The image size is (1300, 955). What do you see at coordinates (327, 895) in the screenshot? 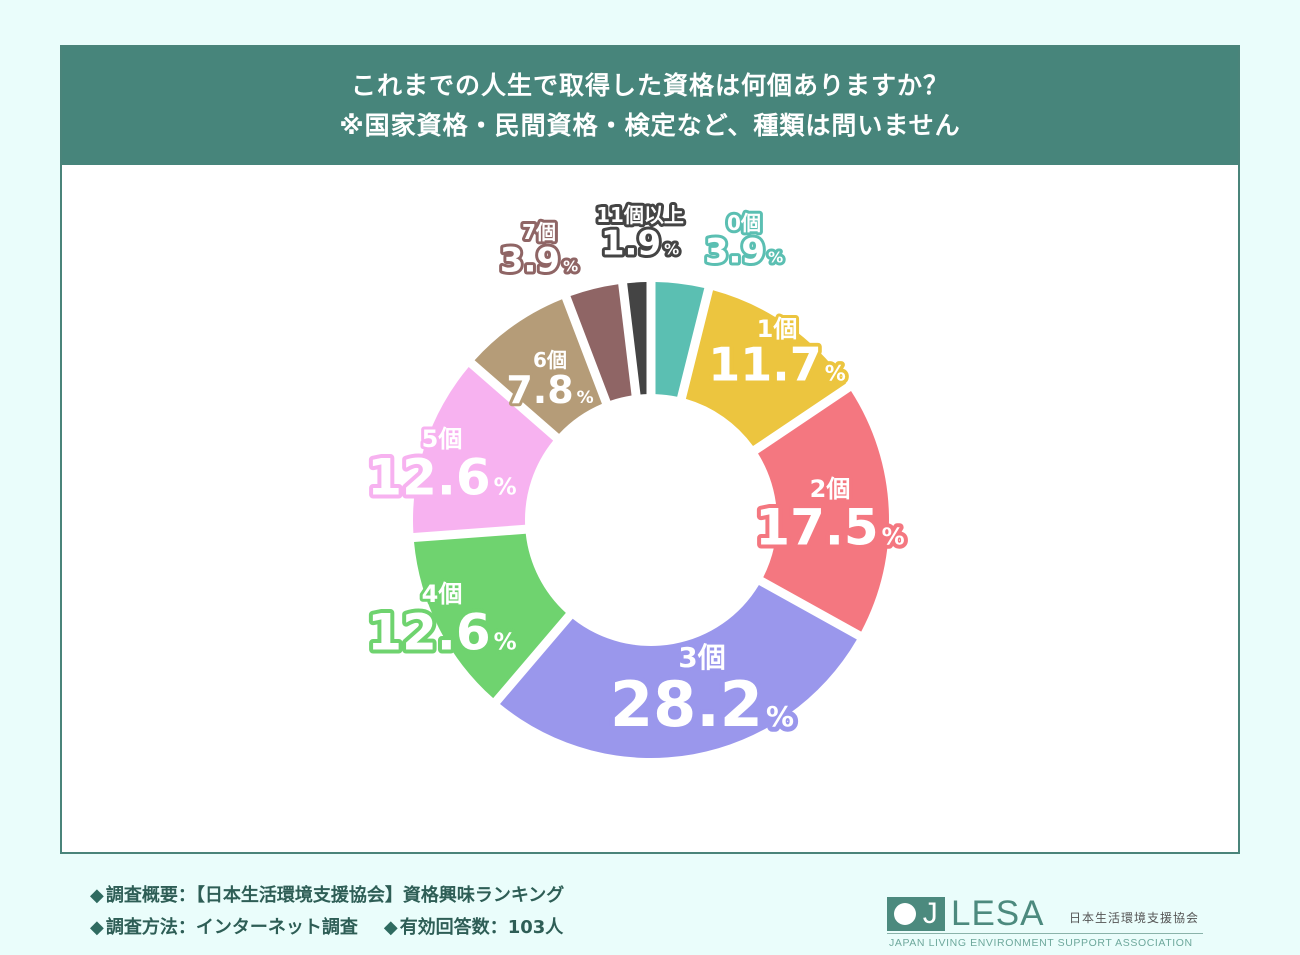
I see `survey-overview: ◆ 調査概要：【日本生活環境支援協会】資格興味ランキング` at bounding box center [327, 895].